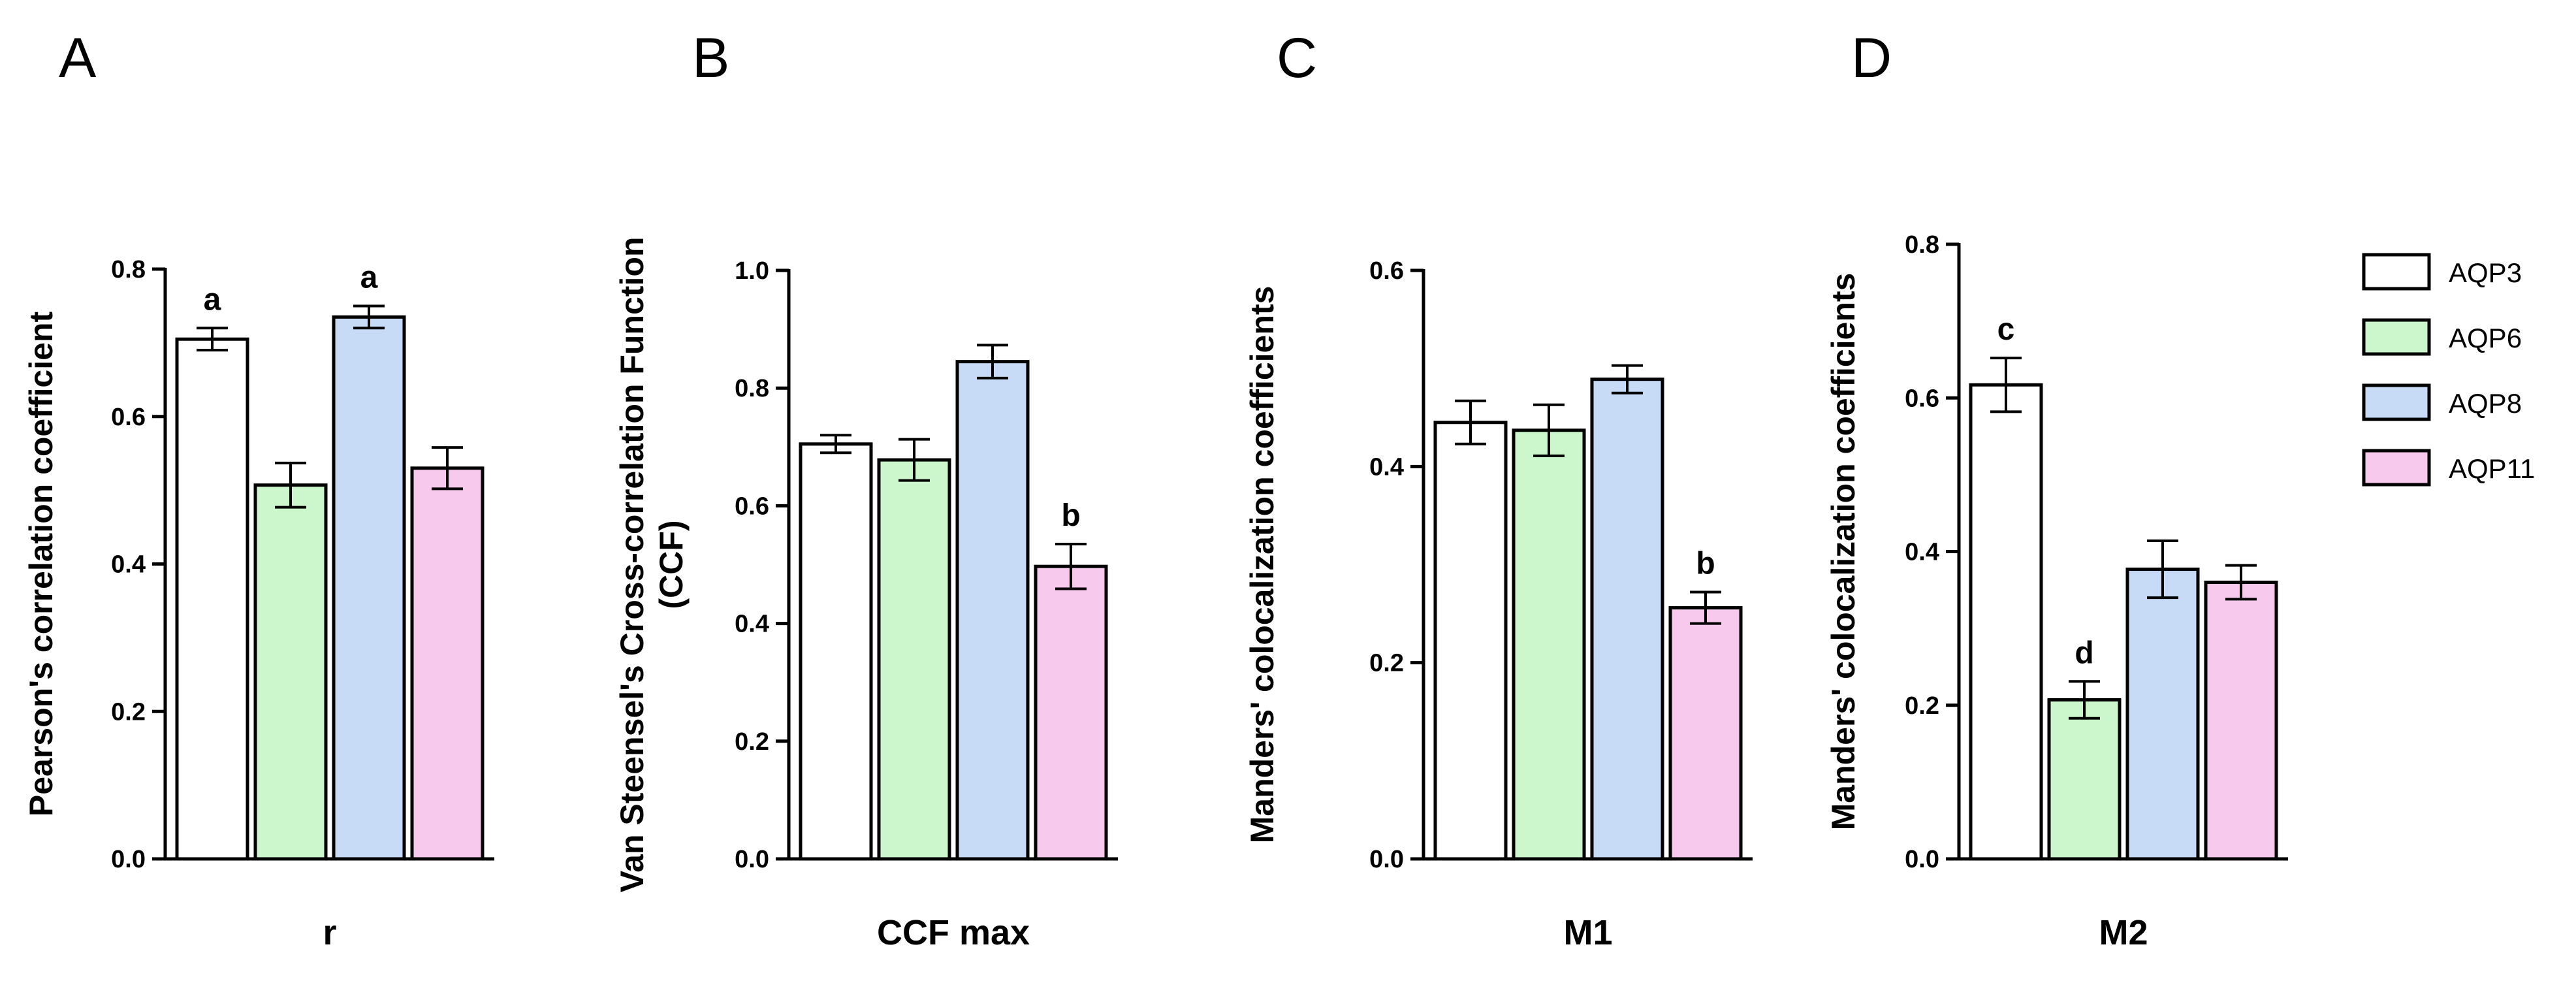 The image size is (2576, 998). What do you see at coordinates (1872, 58) in the screenshot?
I see `panel-letter: D` at bounding box center [1872, 58].